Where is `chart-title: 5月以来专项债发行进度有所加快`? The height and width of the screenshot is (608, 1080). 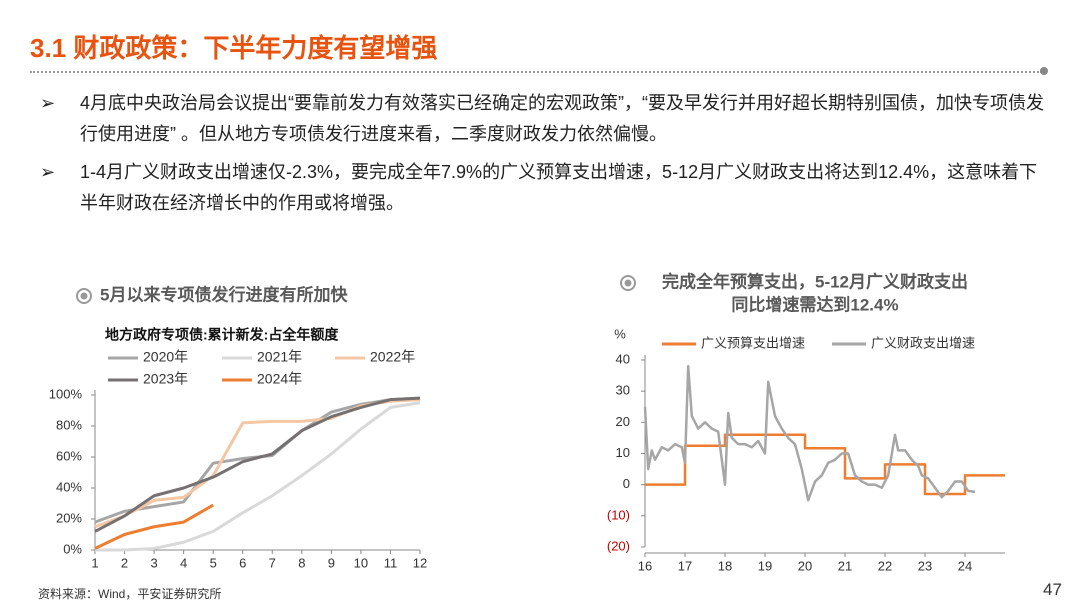 chart-title: 5月以来专项债发行进度有所加快 is located at coordinates (224, 294).